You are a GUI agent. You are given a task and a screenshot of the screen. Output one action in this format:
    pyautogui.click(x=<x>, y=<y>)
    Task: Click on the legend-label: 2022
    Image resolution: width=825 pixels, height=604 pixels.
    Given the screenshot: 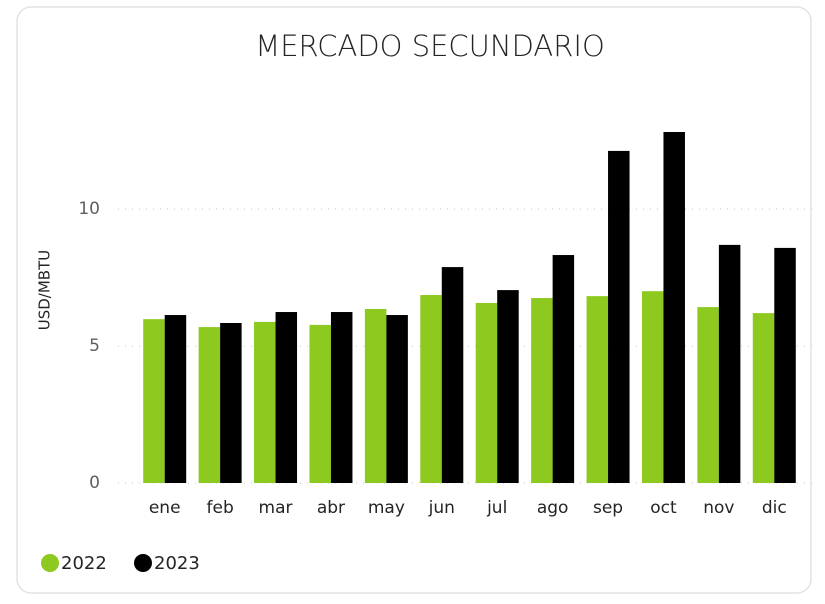 What is the action you would take?
    pyautogui.click(x=84, y=563)
    